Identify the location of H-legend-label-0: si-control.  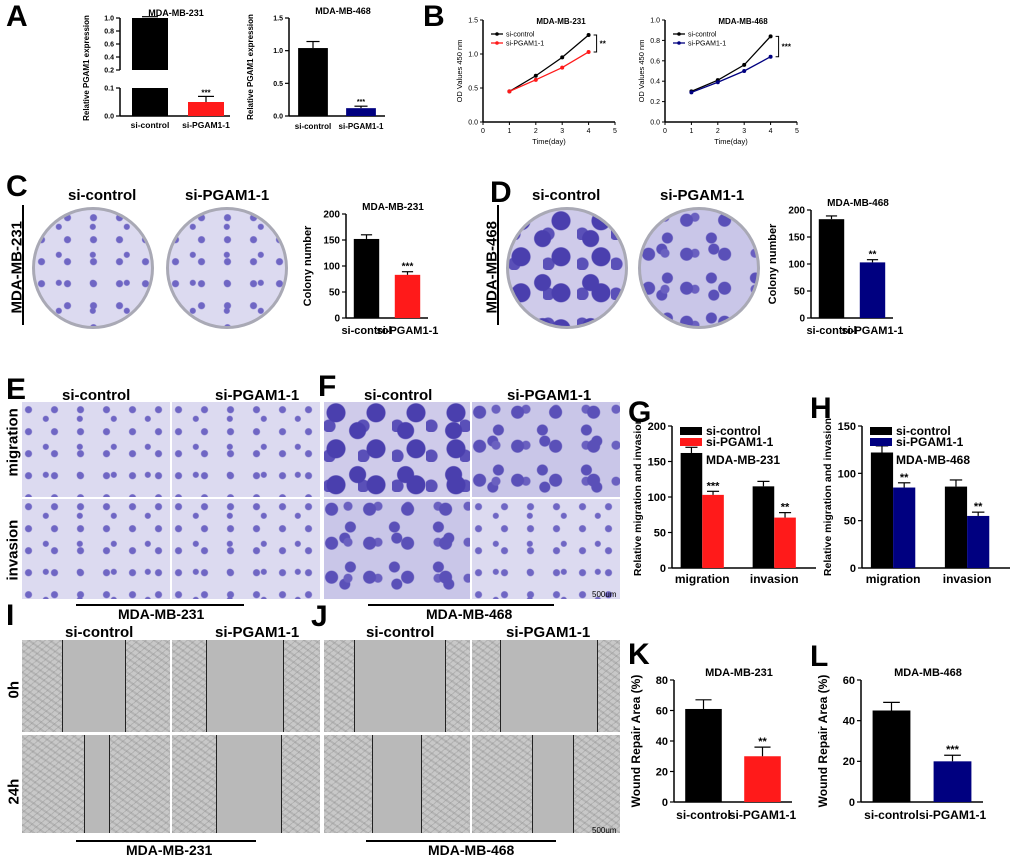
(923, 431).